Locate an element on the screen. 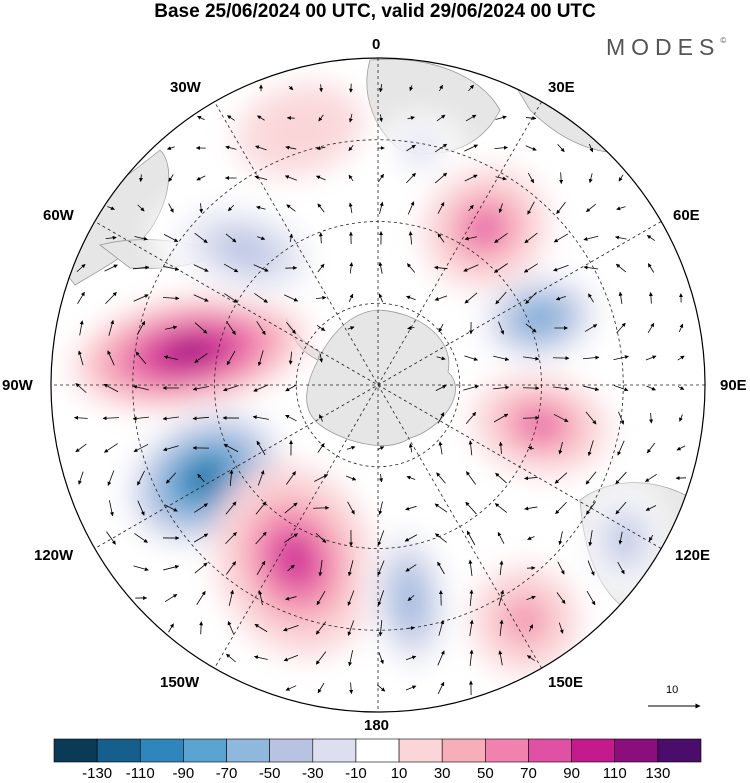  colorbar-tick-label: -130 is located at coordinates (97, 773).